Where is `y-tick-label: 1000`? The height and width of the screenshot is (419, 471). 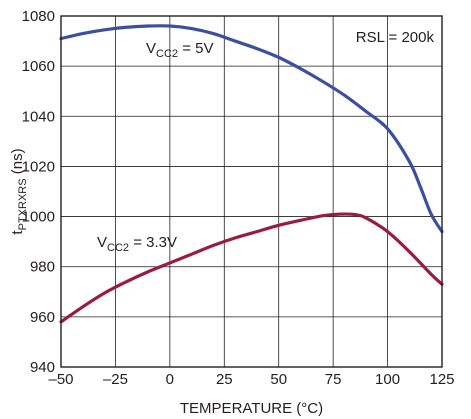
y-tick-label: 1000 is located at coordinates (38, 217).